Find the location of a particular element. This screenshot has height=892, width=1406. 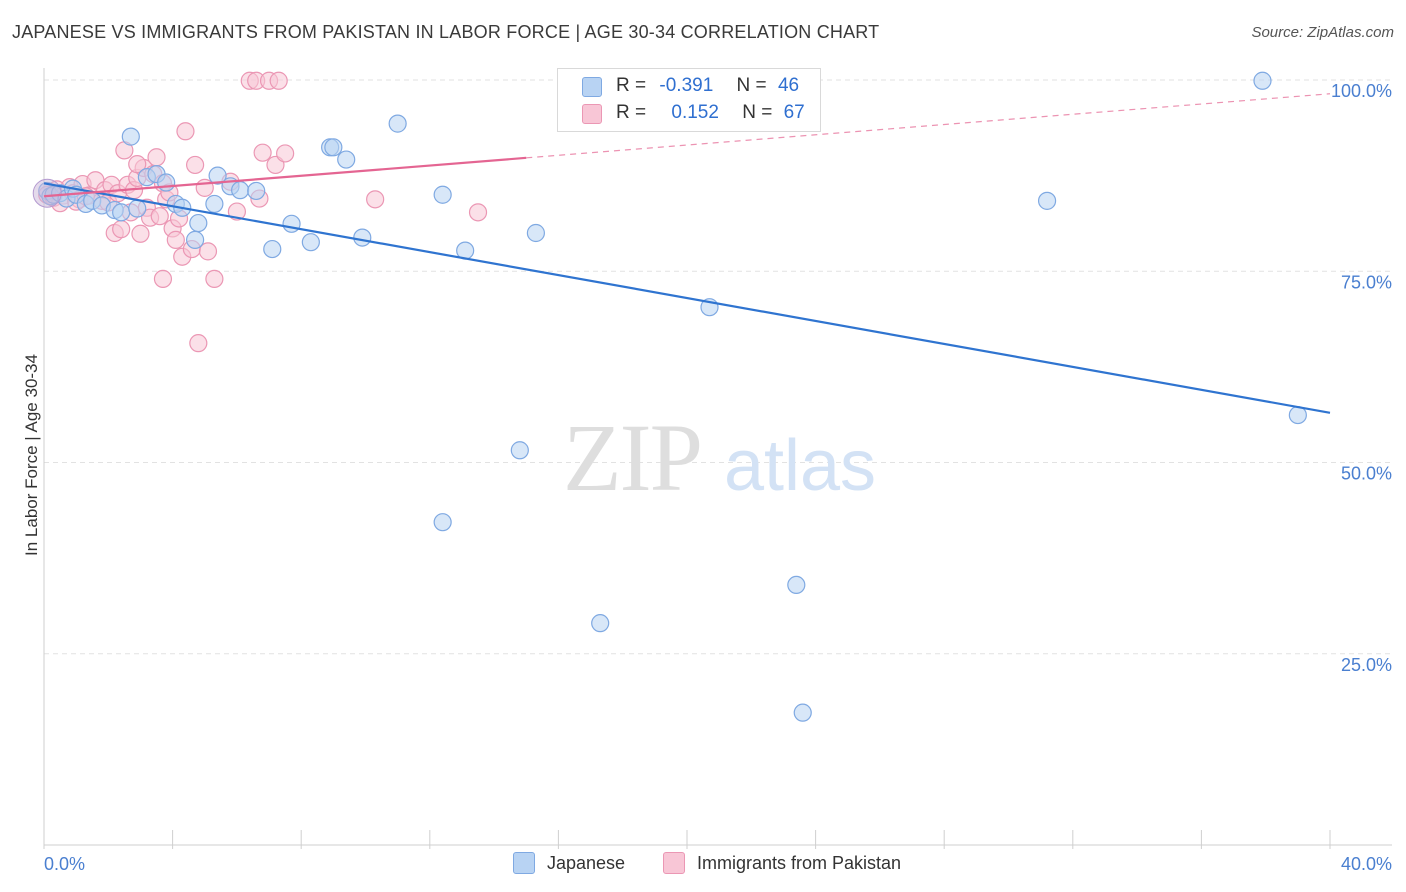

overlap-cluster-point is located at coordinates (47, 193).